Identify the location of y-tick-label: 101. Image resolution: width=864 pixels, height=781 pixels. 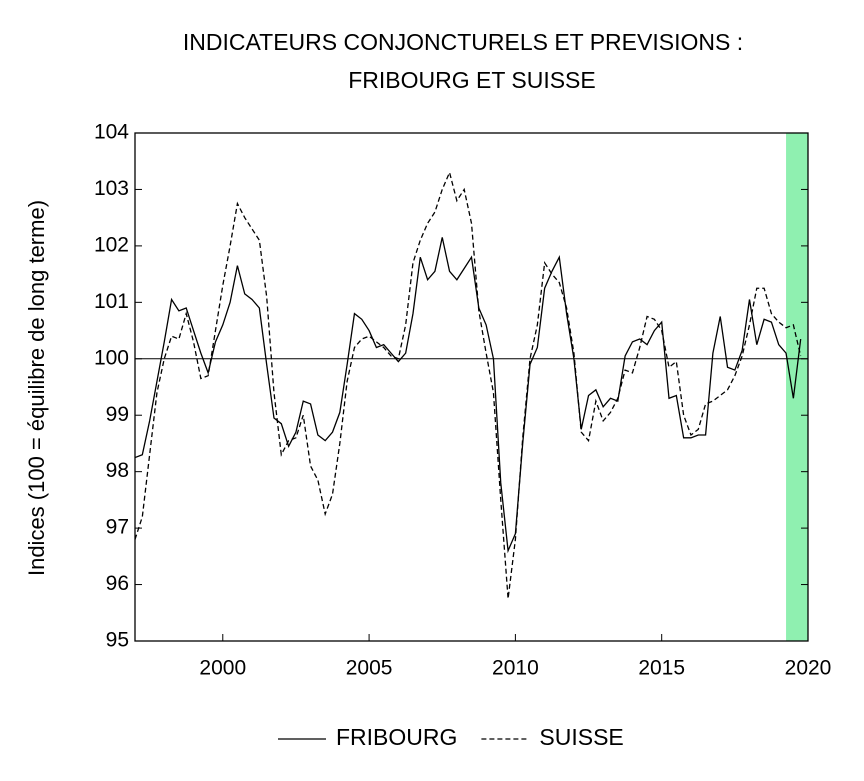
(111, 301).